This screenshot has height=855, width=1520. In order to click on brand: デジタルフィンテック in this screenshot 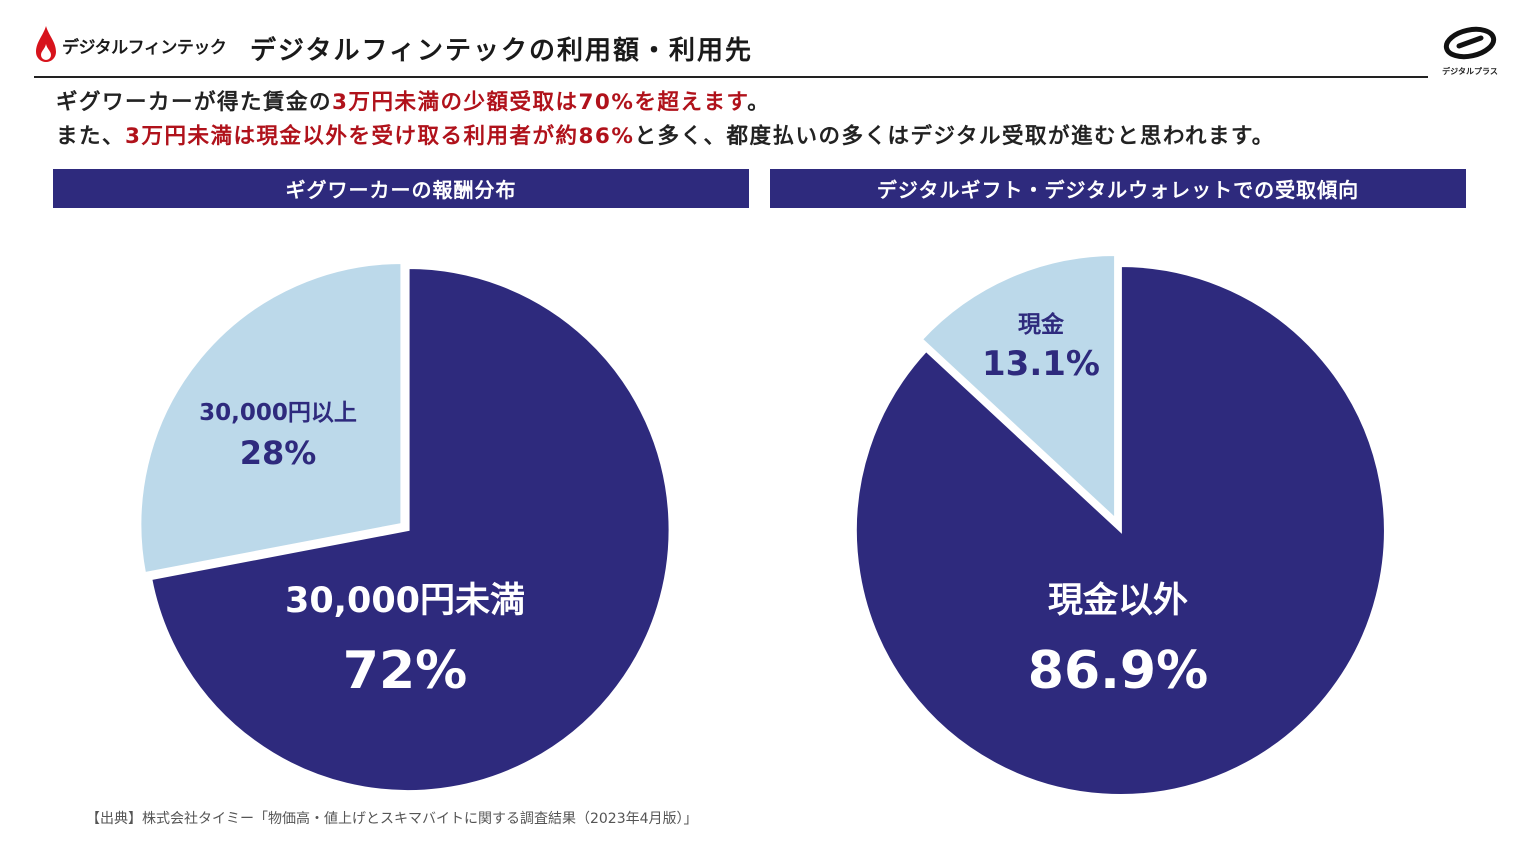, I will do `click(130, 45)`.